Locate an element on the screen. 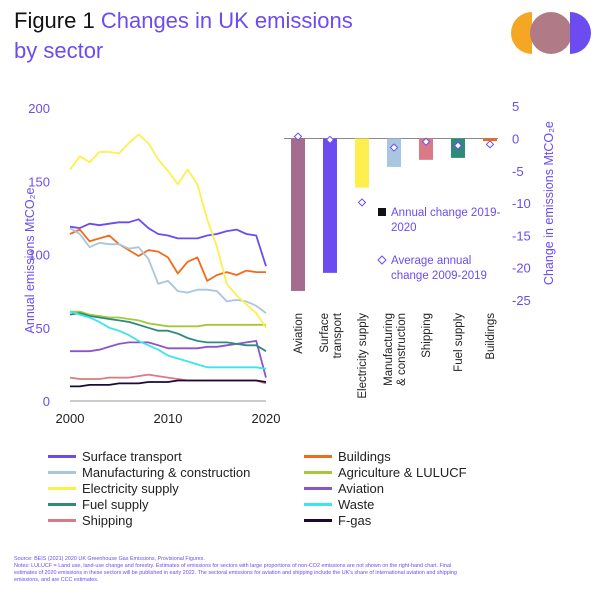 Image resolution: width=600 pixels, height=600 pixels. bar-manufacturing-construction is located at coordinates (394, 152).